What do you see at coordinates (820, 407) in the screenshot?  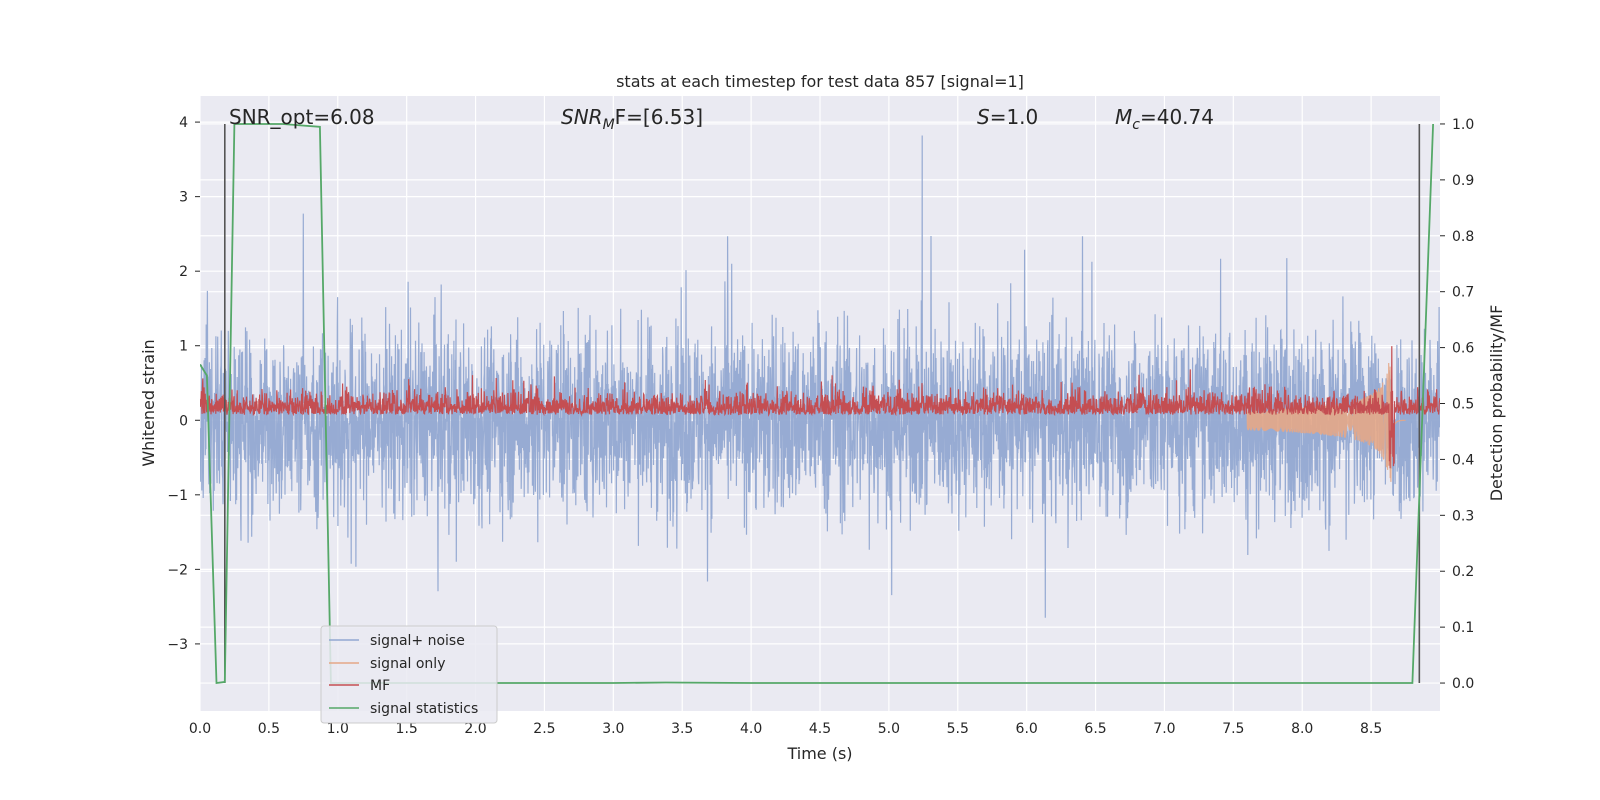 I see `mf-line` at bounding box center [820, 407].